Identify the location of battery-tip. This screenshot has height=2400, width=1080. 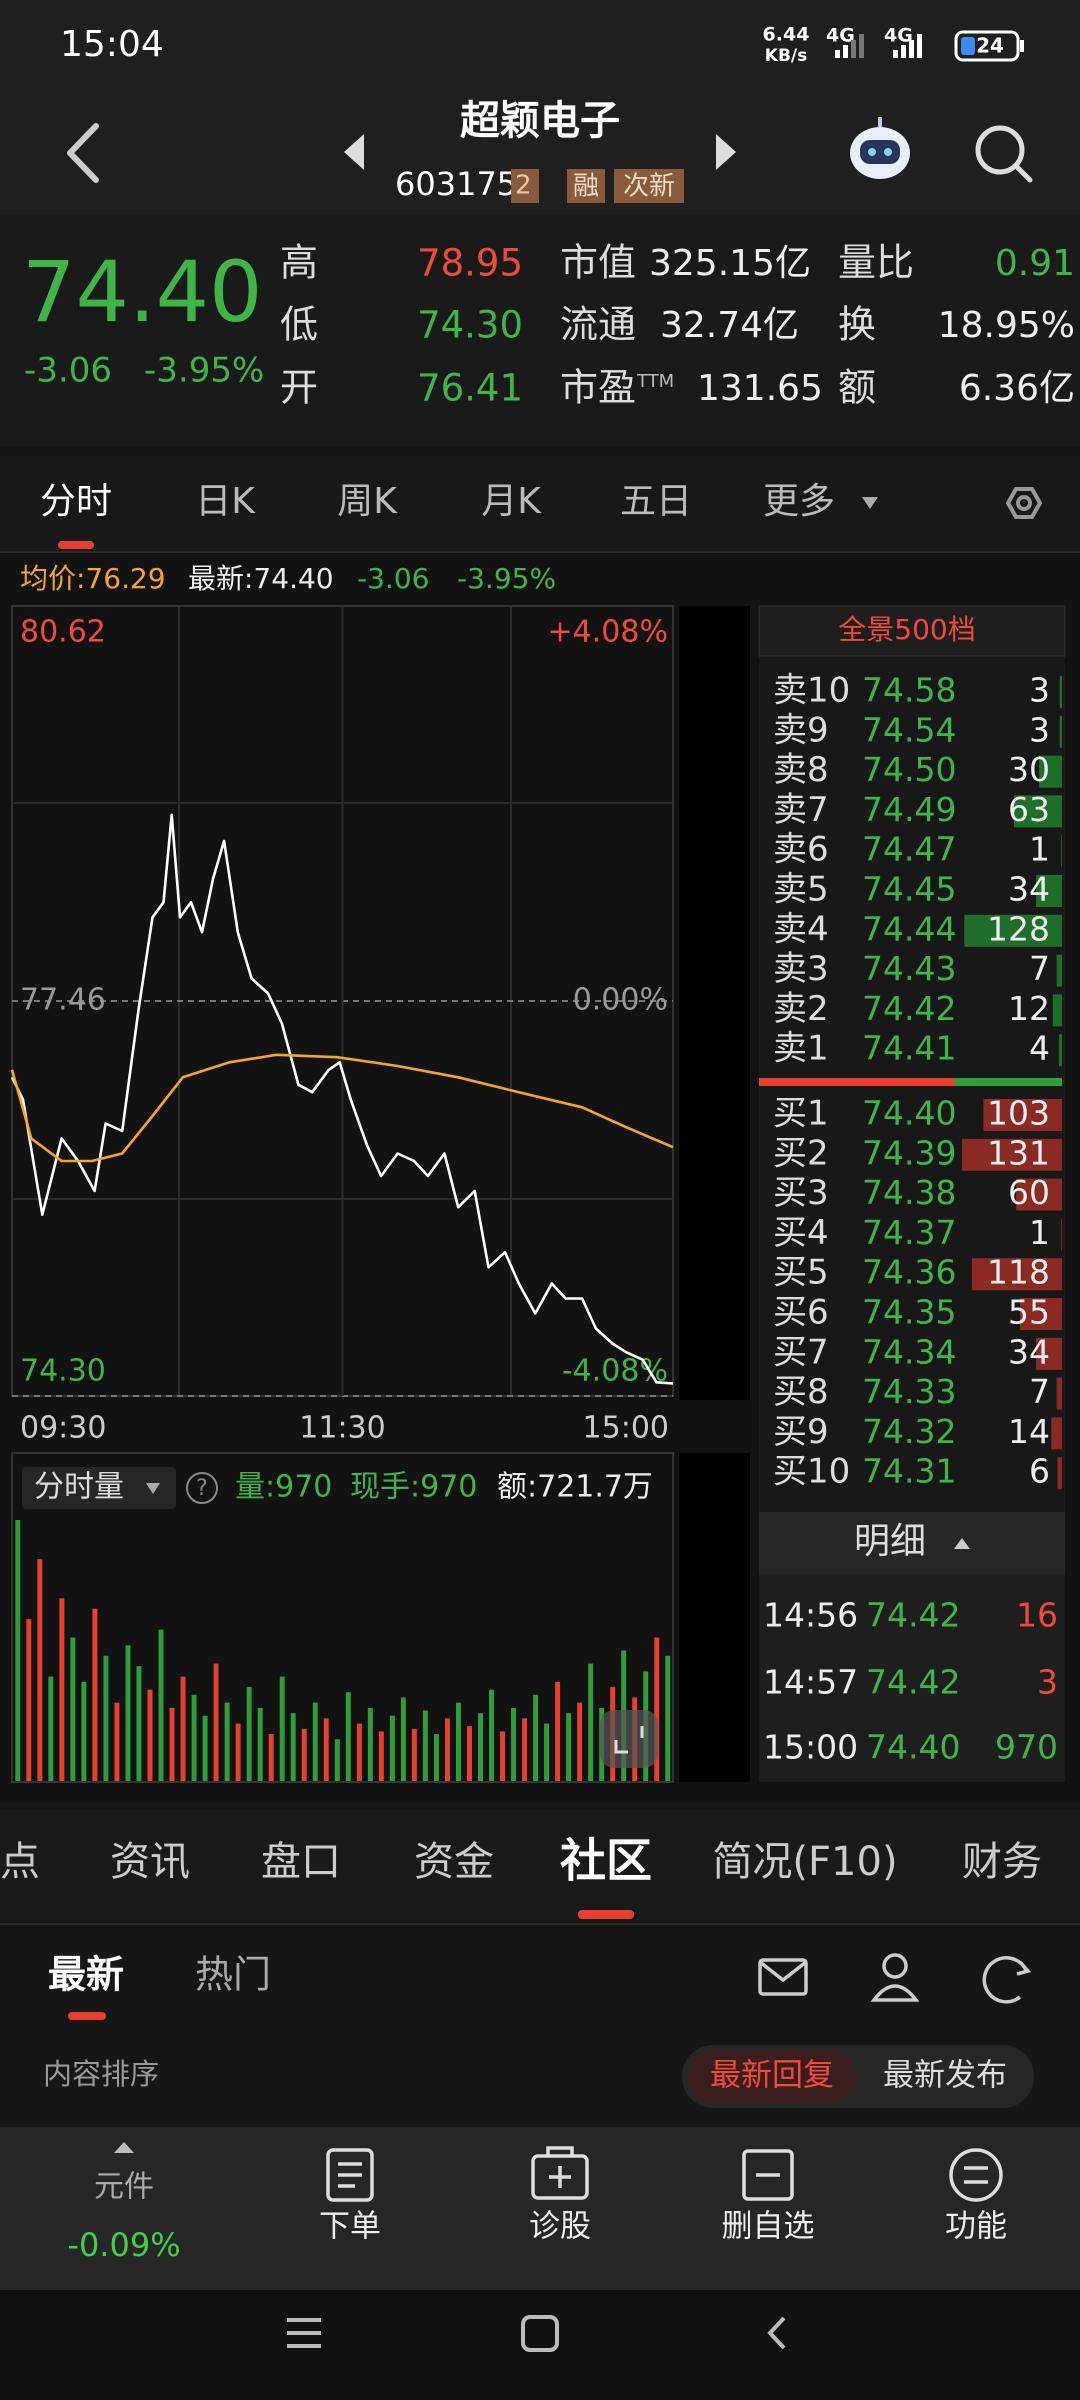
(1022, 46).